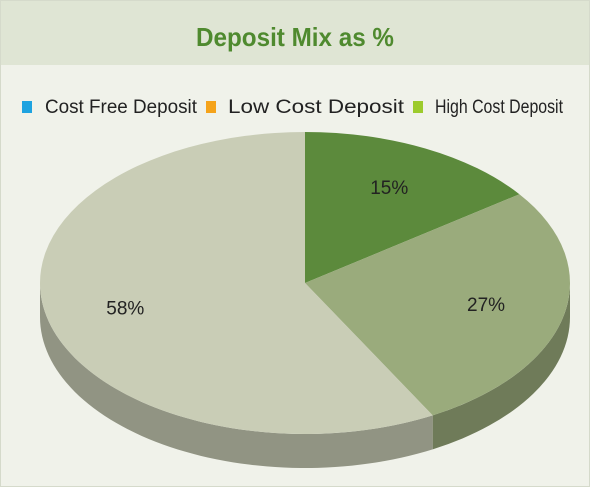  What do you see at coordinates (501, 366) in the screenshot?
I see `slice-side` at bounding box center [501, 366].